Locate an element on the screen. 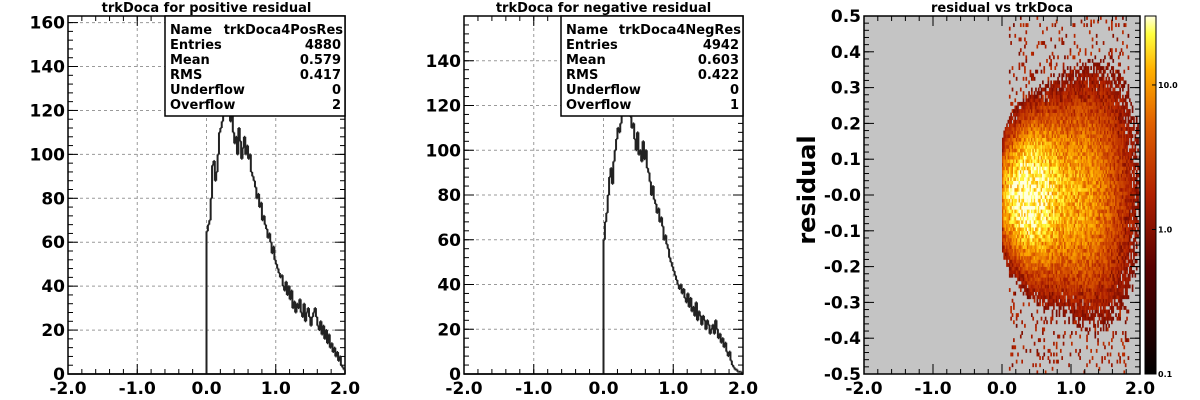 This screenshot has width=1200, height=400. stats-row-value: 0.422 is located at coordinates (718, 75).